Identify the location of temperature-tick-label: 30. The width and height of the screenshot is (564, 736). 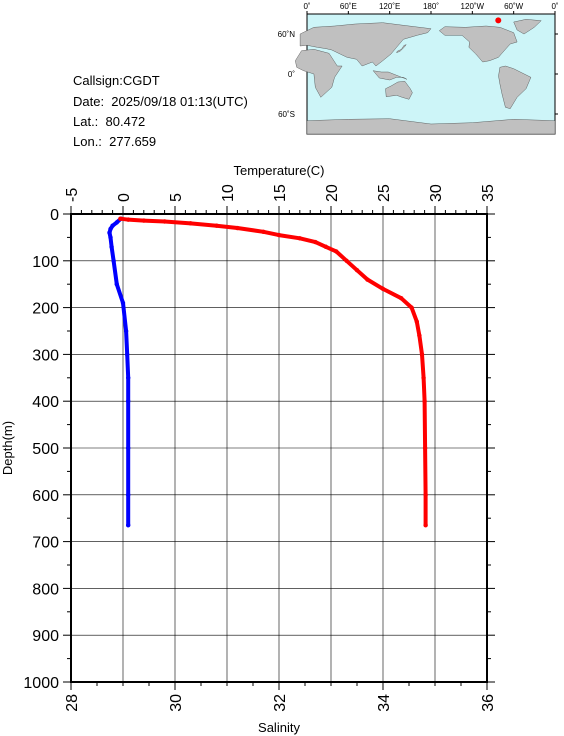
(436, 193).